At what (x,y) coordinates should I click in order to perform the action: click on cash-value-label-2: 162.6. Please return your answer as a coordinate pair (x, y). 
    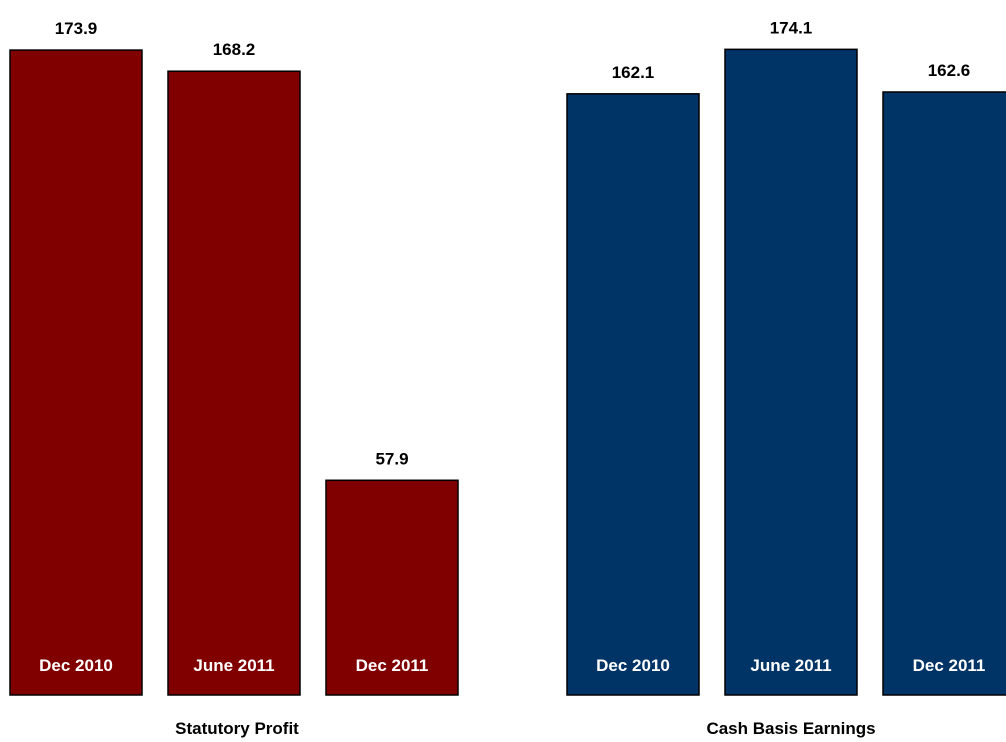
    Looking at the image, I should click on (949, 70).